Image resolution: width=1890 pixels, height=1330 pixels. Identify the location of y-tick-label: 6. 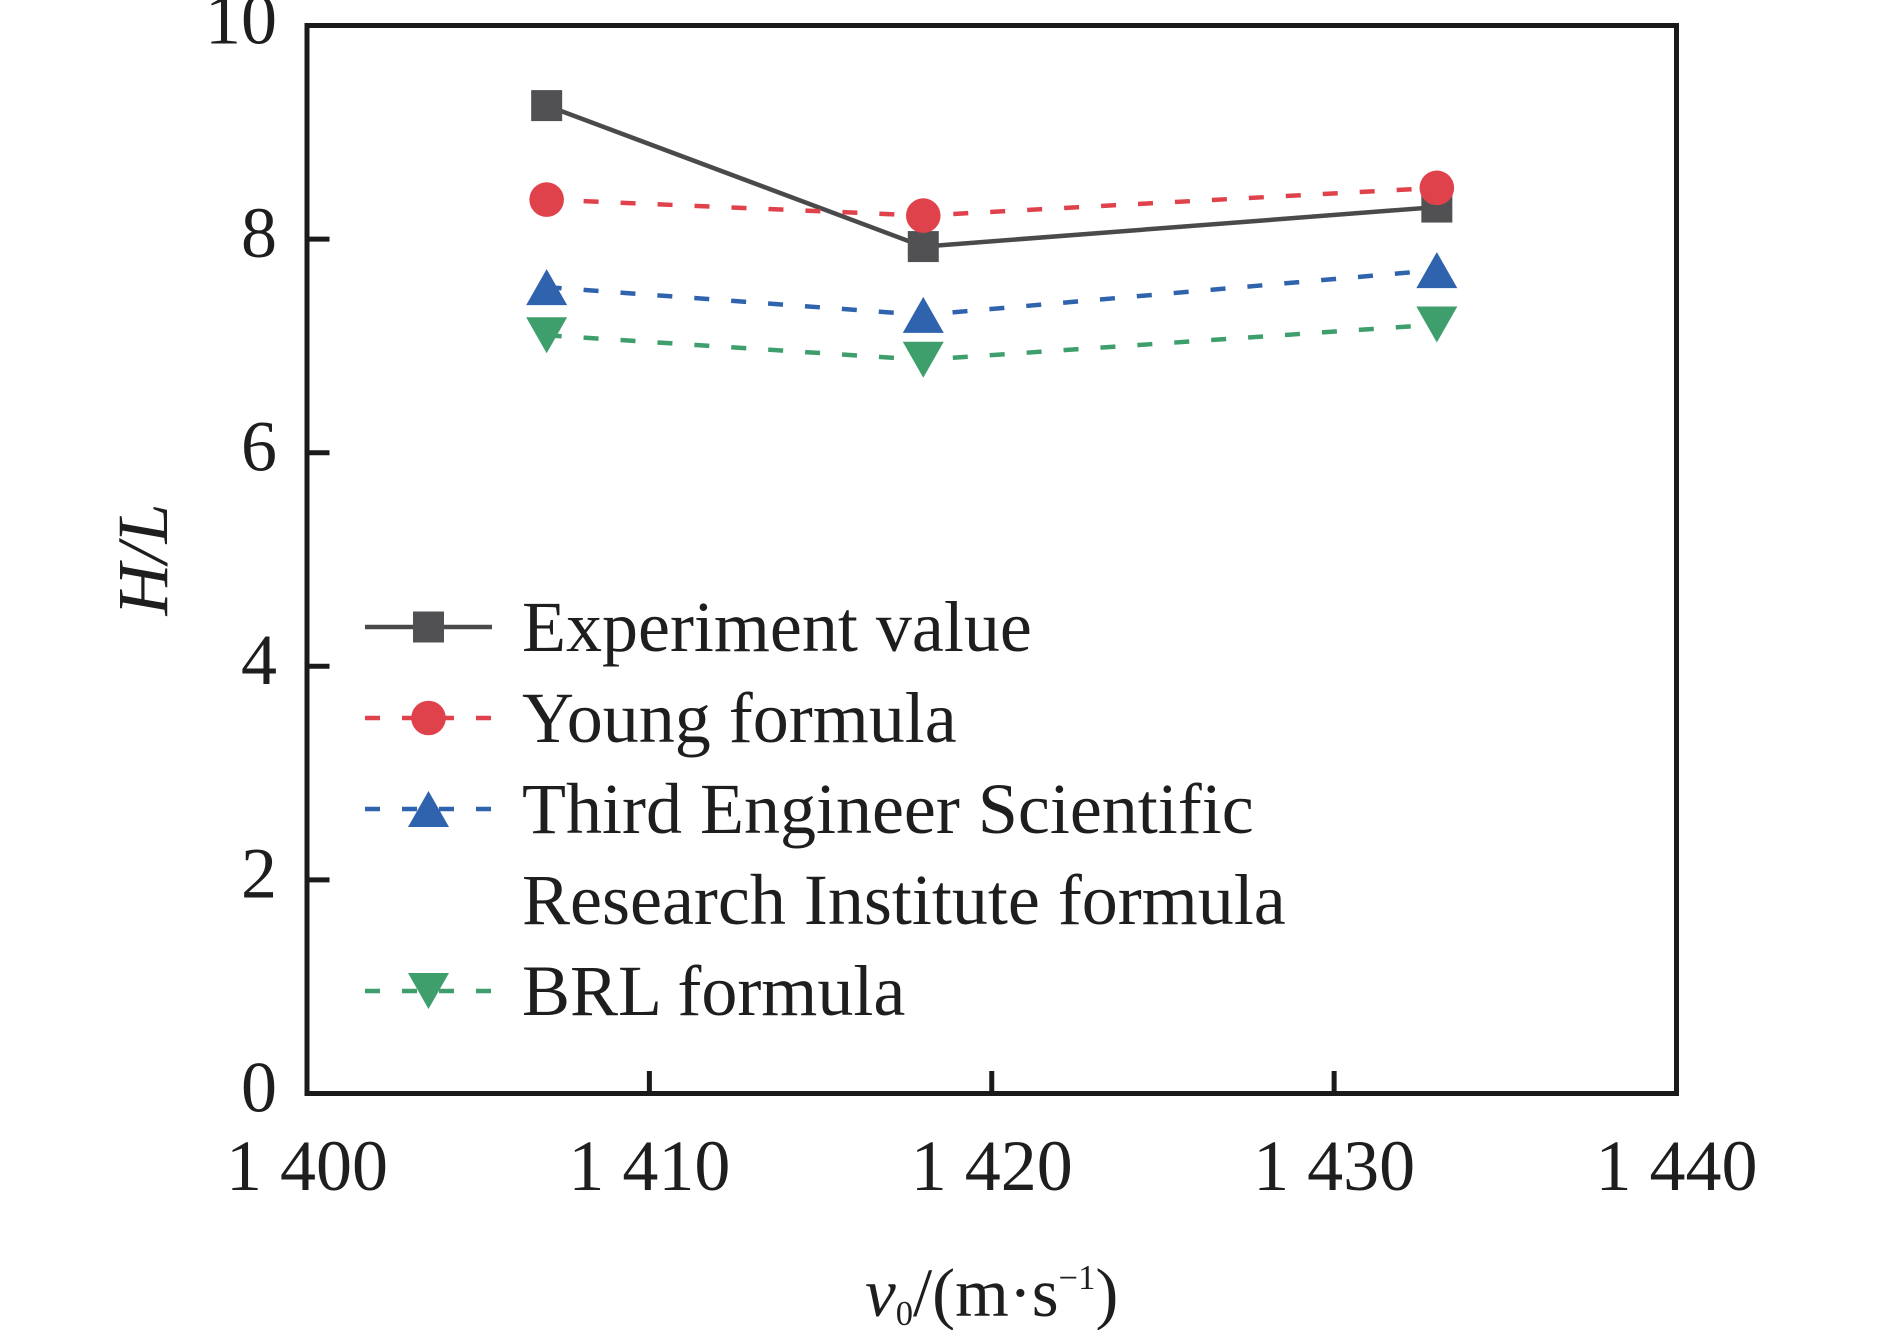
(259, 447).